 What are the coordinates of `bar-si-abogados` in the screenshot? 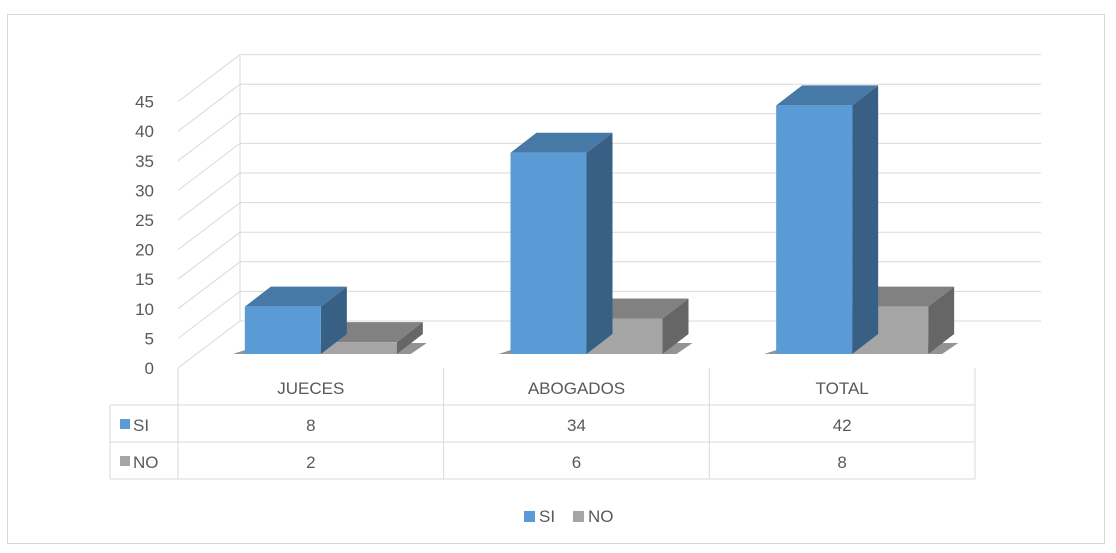 It's located at (548, 253).